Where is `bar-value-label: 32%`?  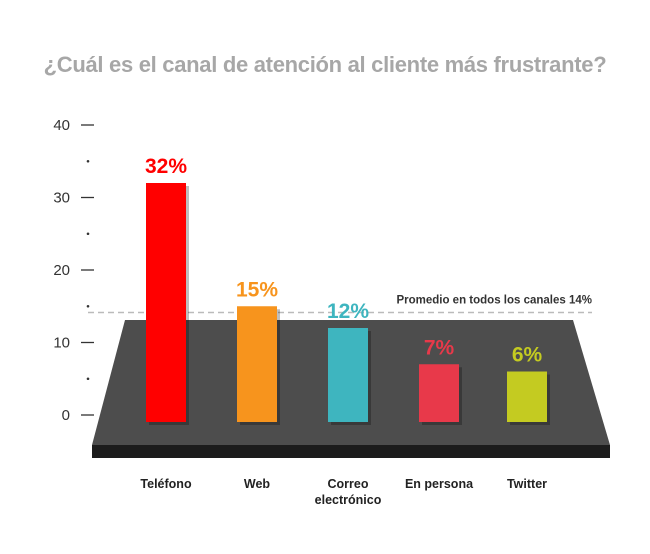
bar-value-label: 32% is located at coordinates (166, 166).